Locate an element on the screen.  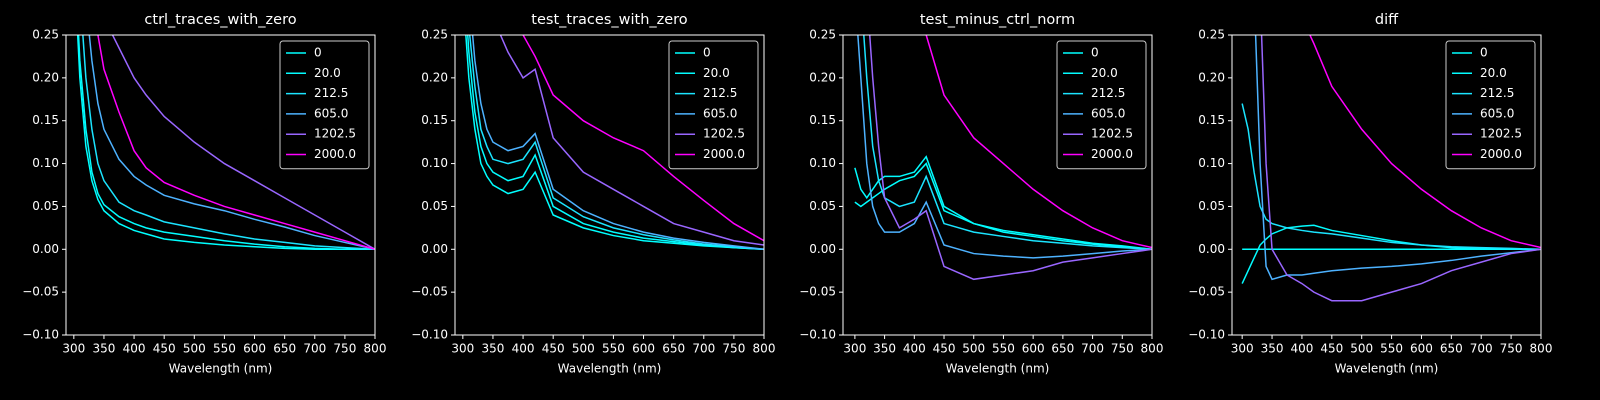
x-tick-label: 450 is located at coordinates (553, 349).